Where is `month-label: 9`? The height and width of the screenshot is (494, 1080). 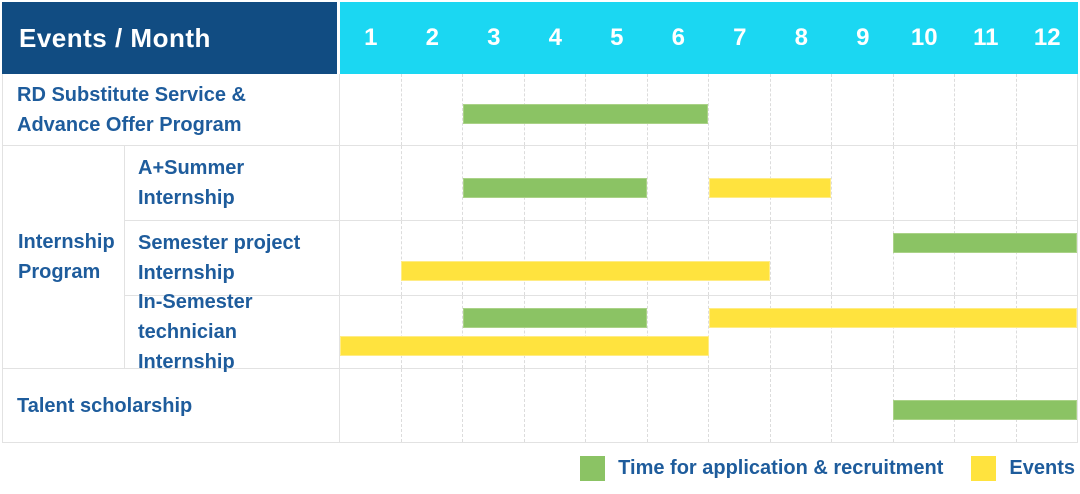 month-label: 9 is located at coordinates (863, 37).